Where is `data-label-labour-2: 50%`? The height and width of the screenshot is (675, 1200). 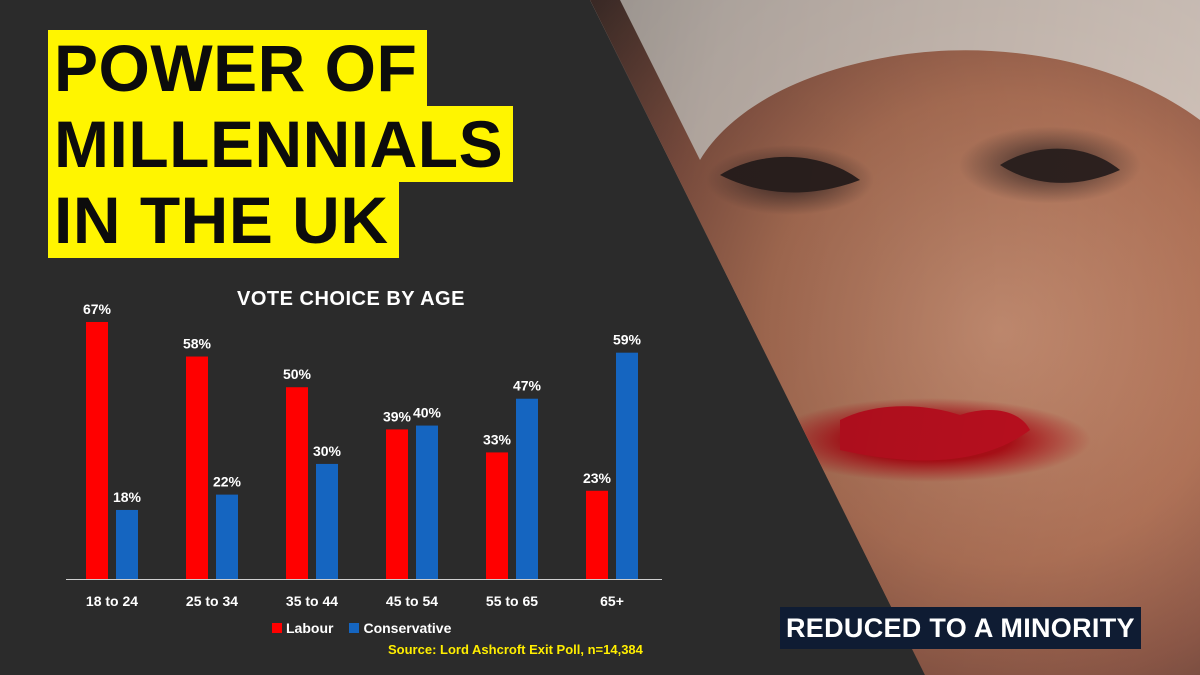
data-label-labour-2: 50% is located at coordinates (297, 374).